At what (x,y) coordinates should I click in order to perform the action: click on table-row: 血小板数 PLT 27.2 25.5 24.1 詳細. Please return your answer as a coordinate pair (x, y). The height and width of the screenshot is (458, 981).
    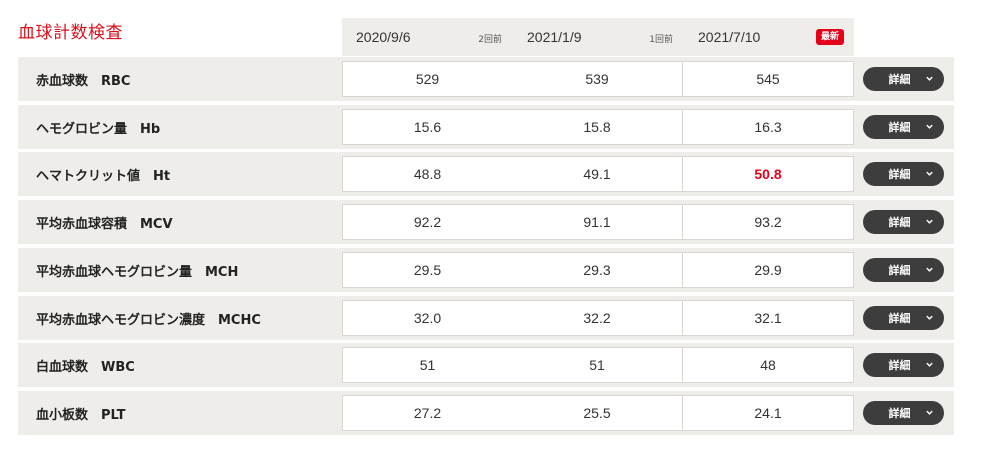
    Looking at the image, I should click on (486, 413).